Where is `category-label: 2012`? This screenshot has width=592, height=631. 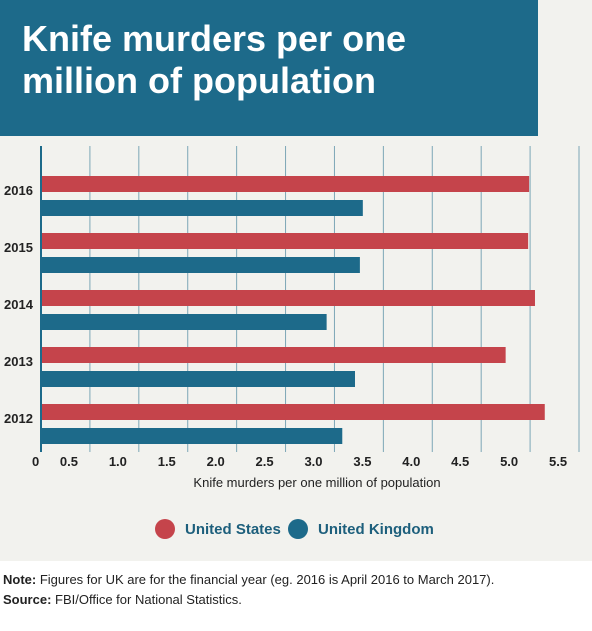 category-label: 2012 is located at coordinates (18, 418).